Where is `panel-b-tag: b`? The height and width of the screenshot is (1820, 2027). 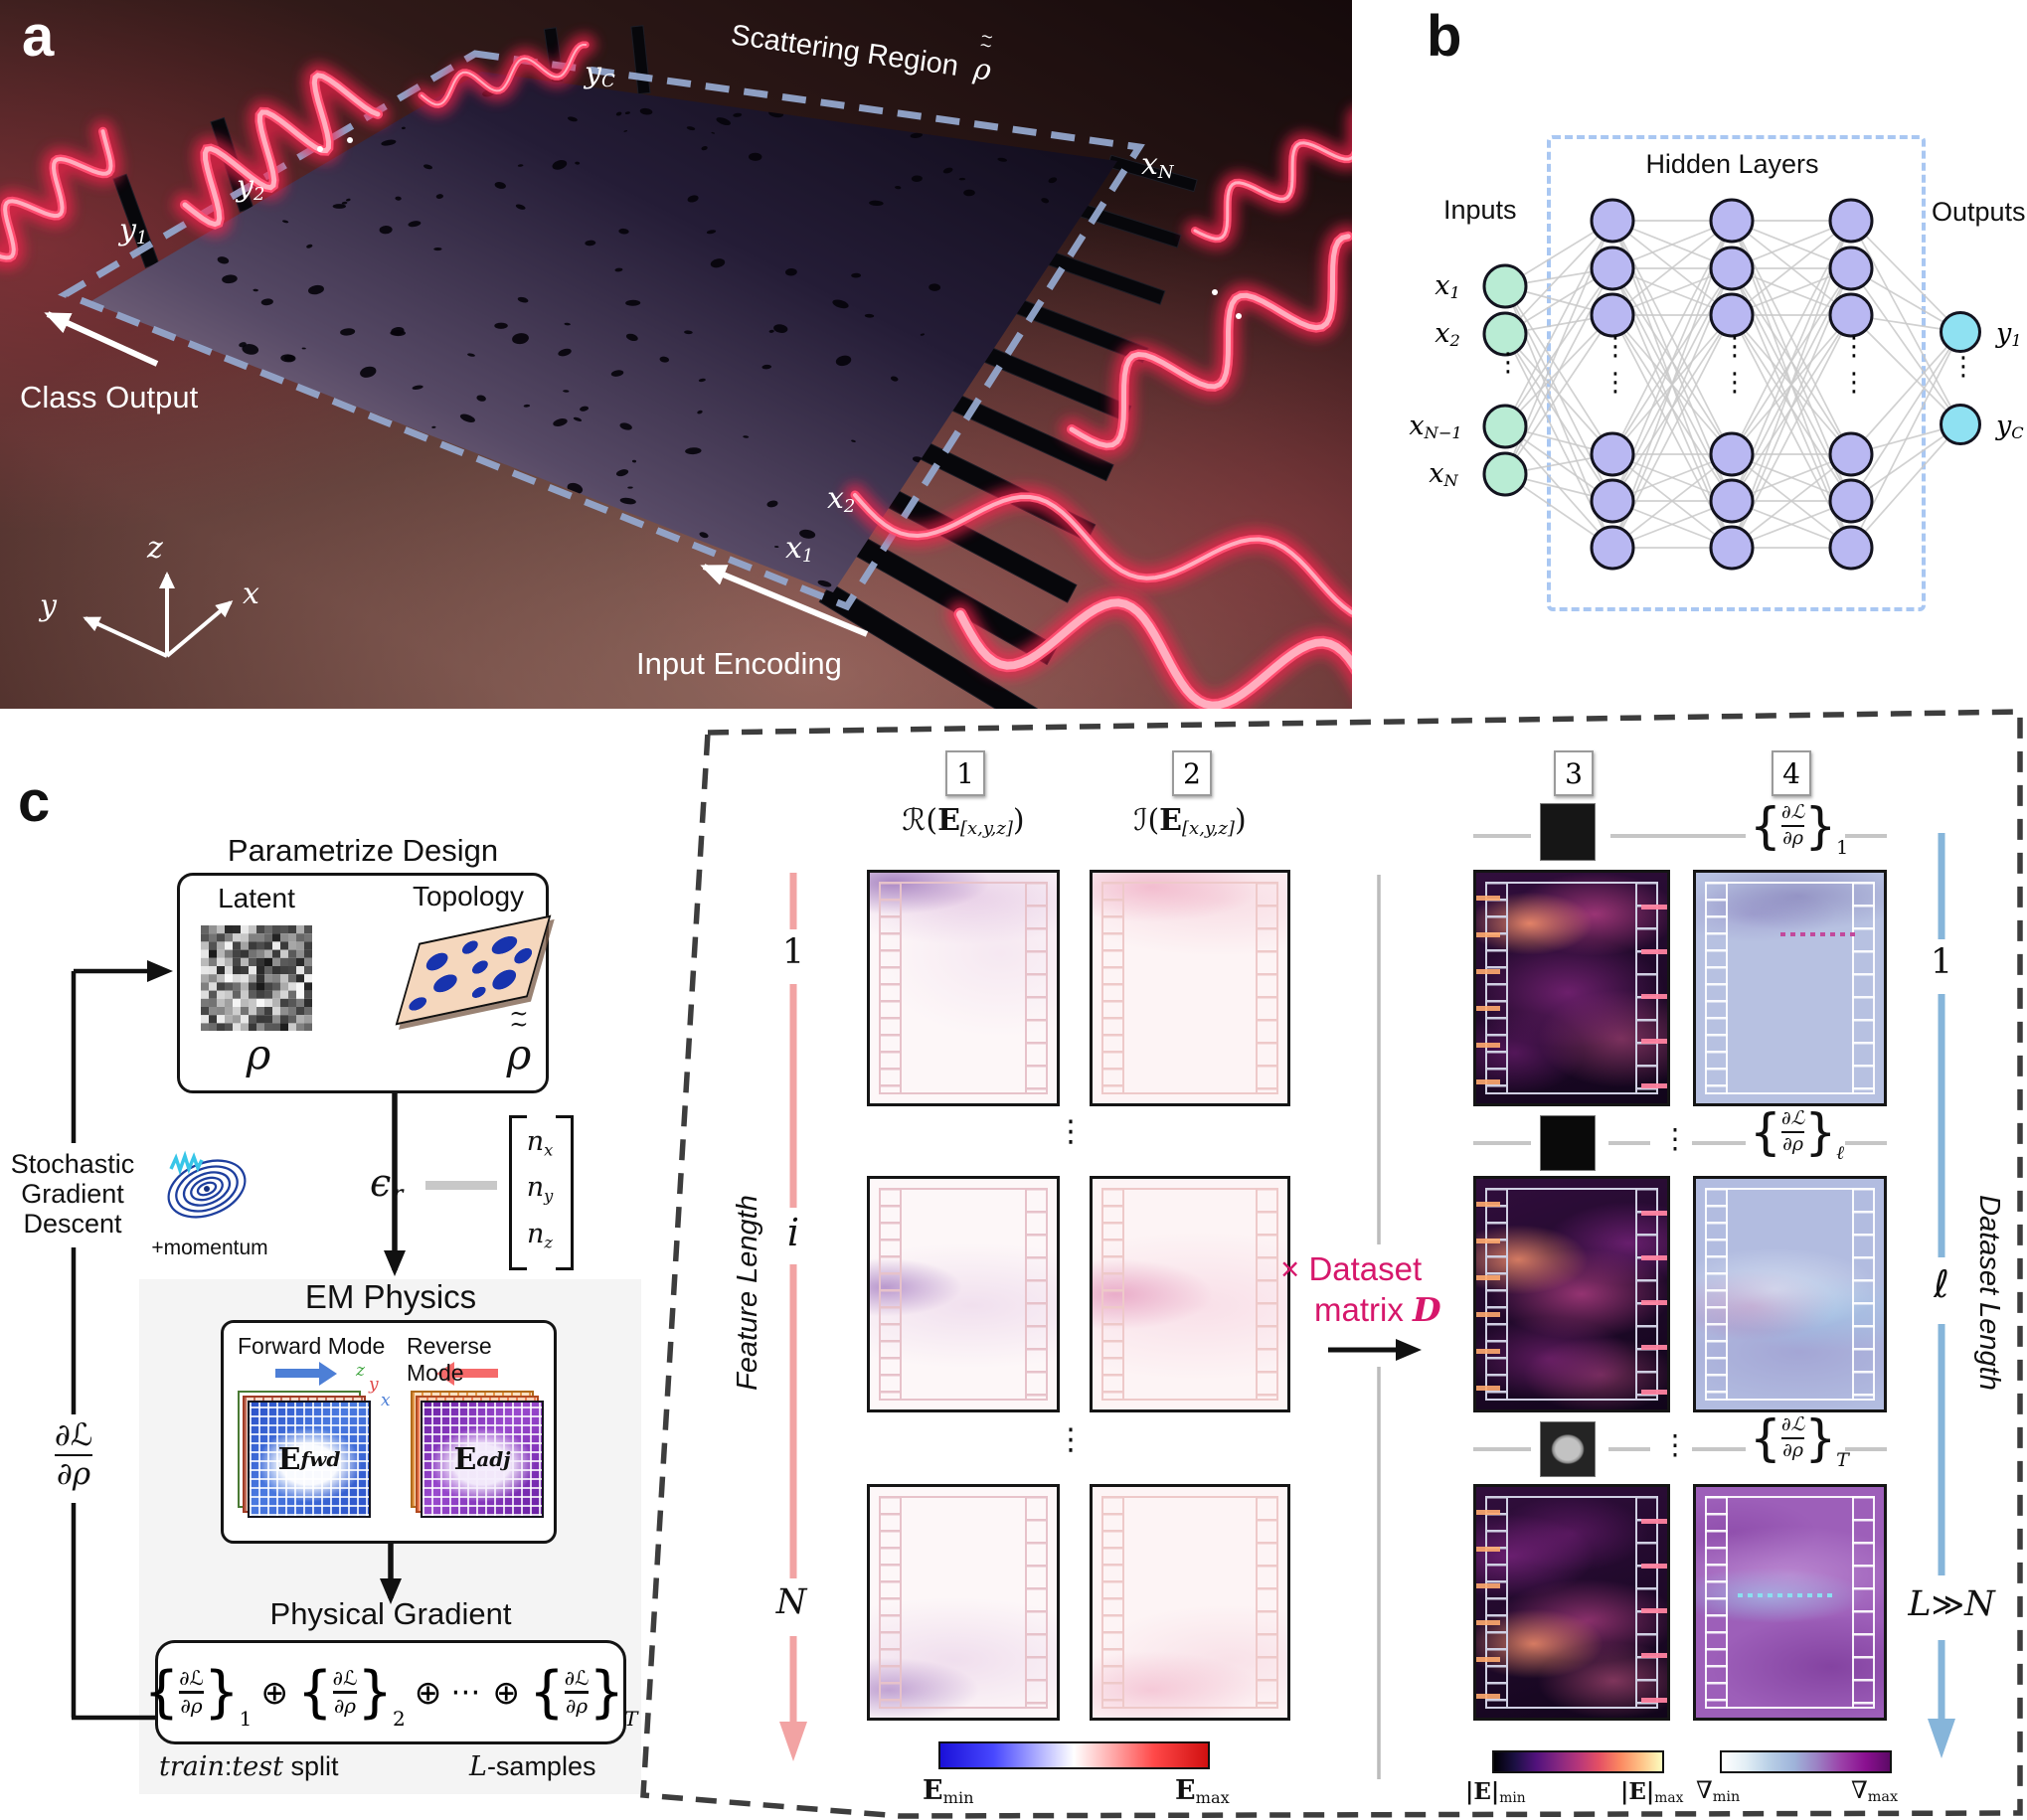 panel-b-tag: b is located at coordinates (1445, 36).